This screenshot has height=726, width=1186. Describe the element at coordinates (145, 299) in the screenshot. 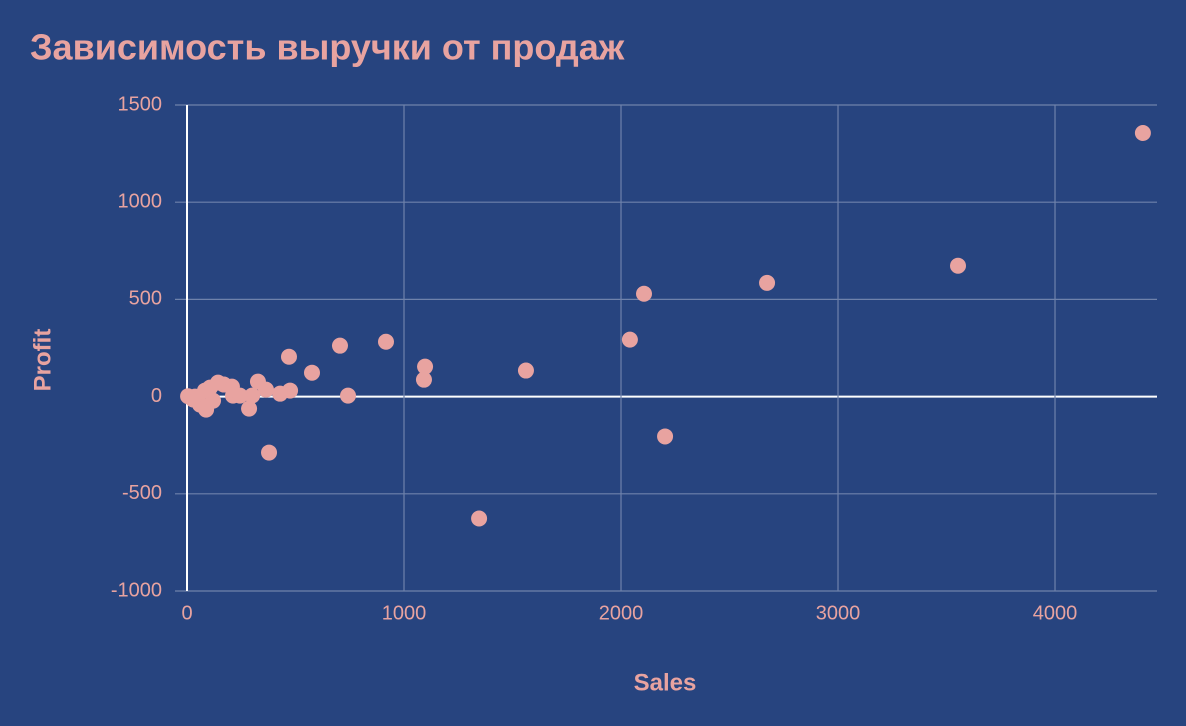

I see `y-tick-label: 500` at that location.